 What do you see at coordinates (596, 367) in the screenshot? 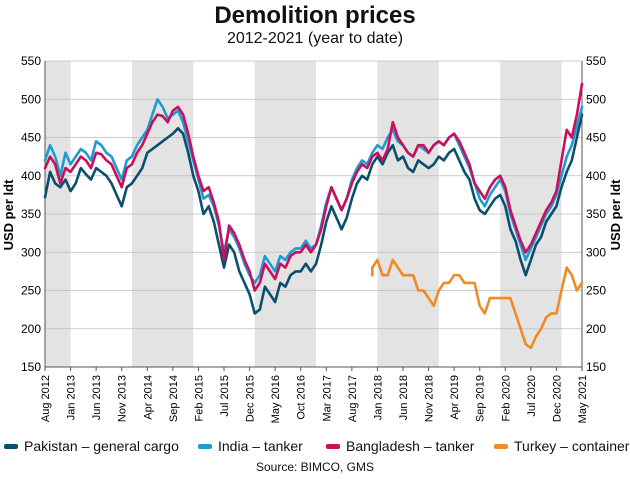
I see `y-tick-label-right: 150` at bounding box center [596, 367].